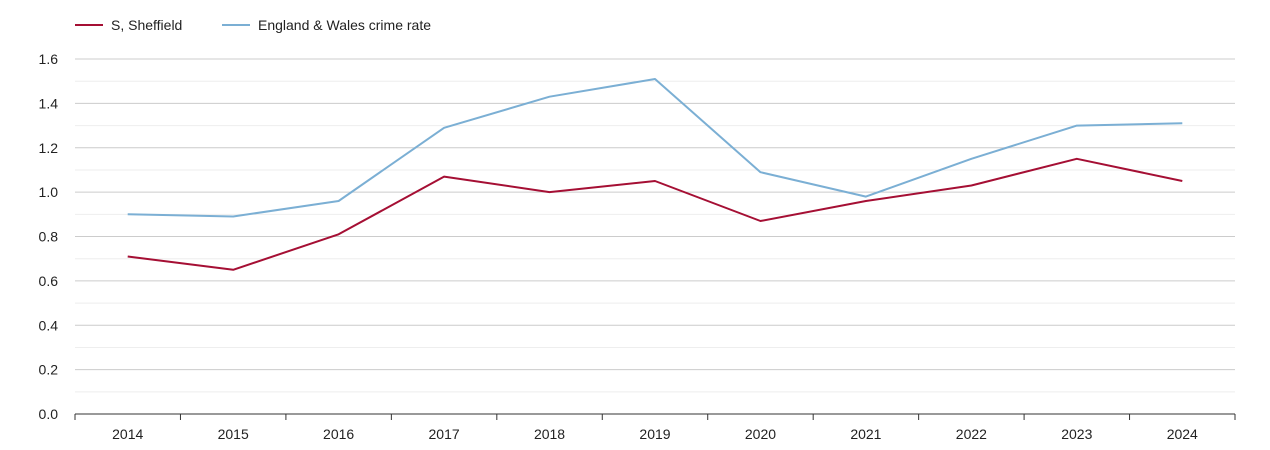 The width and height of the screenshot is (1270, 450). I want to click on x-tick-label: 2023, so click(1076, 434).